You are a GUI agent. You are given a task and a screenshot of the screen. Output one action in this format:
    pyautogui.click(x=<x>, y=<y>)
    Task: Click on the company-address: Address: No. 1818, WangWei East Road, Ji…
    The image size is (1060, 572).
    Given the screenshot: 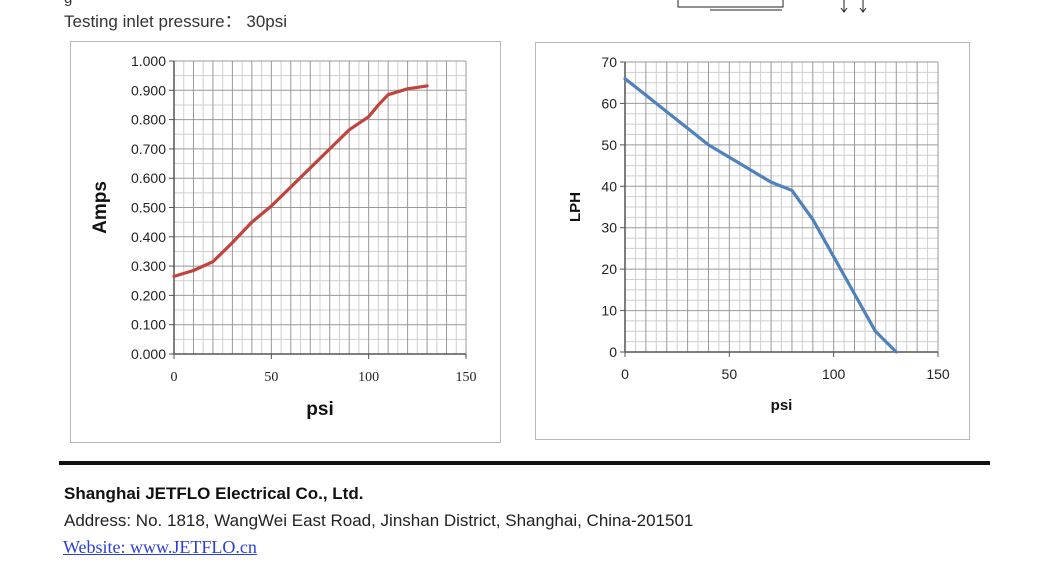 What is the action you would take?
    pyautogui.click(x=379, y=520)
    